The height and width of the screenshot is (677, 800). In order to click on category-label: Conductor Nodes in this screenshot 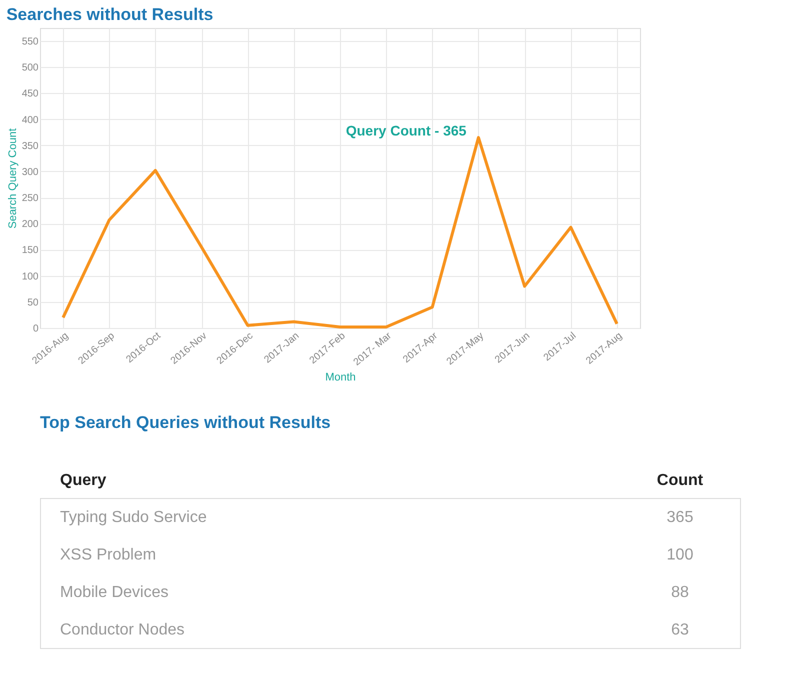, I will do `click(122, 629)`.